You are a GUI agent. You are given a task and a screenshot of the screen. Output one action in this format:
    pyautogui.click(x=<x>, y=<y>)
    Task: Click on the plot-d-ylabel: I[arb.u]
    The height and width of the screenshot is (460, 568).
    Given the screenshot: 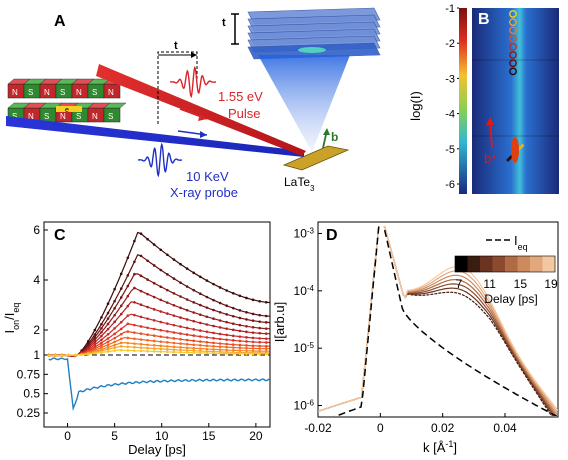 What is the action you would take?
    pyautogui.click(x=279, y=322)
    